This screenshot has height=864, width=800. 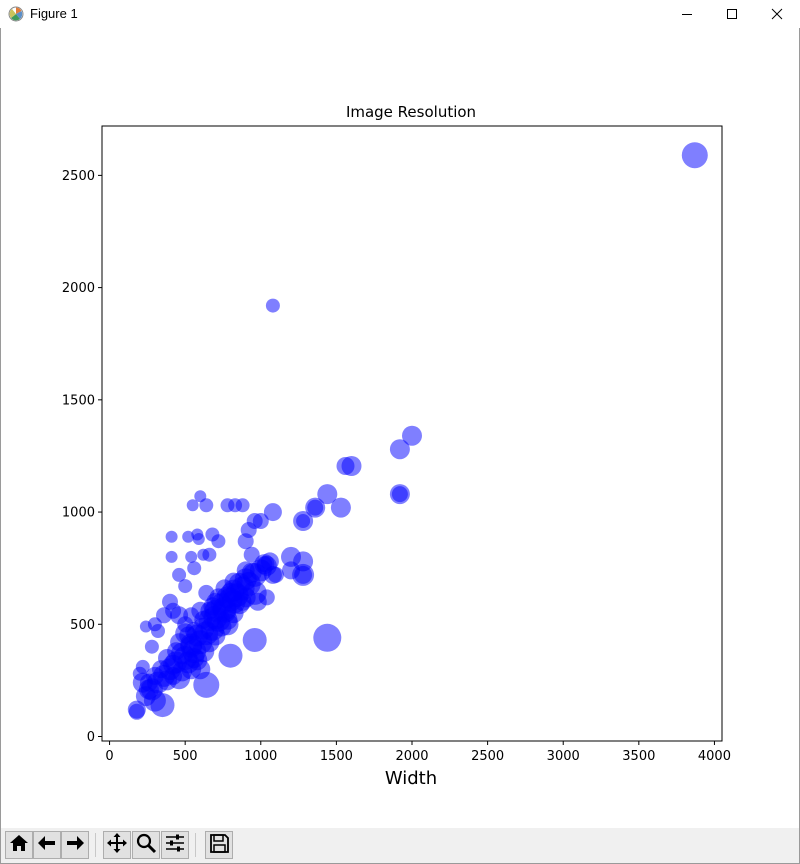 What do you see at coordinates (336, 756) in the screenshot?
I see `x-tick-label: 1500` at bounding box center [336, 756].